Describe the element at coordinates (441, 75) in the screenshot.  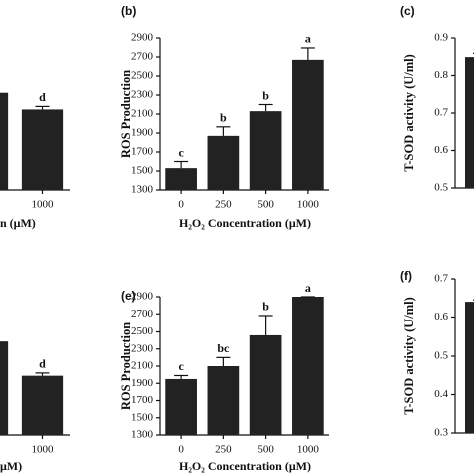
I see `y-tick-label: 0.8` at that location.